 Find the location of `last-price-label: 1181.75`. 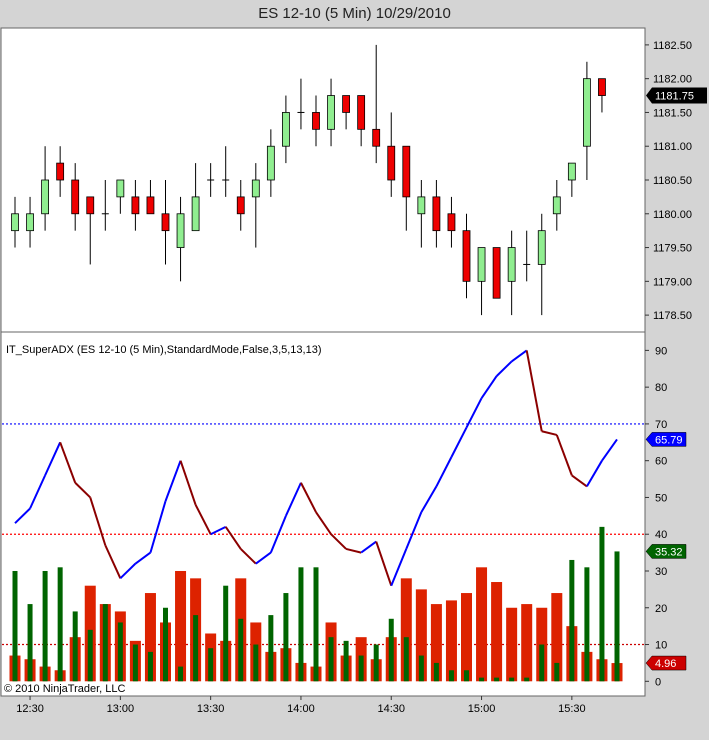

last-price-label: 1181.75 is located at coordinates (674, 97).